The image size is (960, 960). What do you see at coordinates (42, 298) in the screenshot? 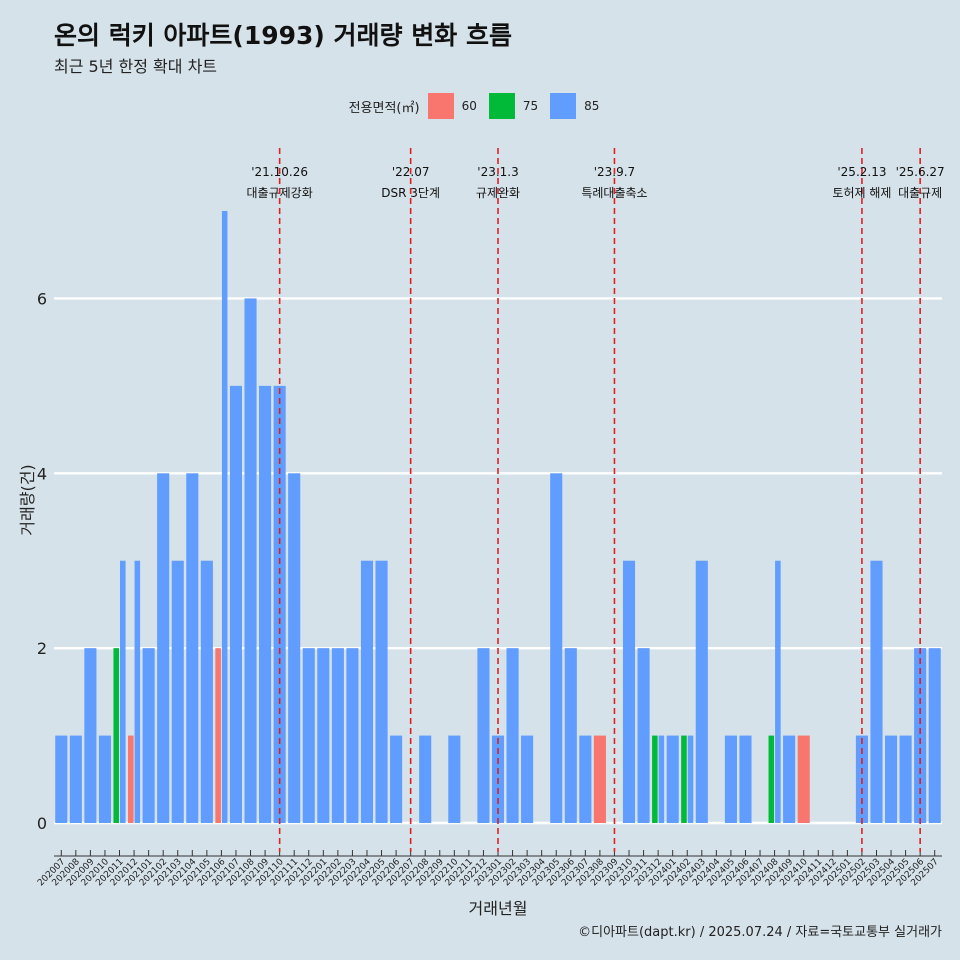
I see `y-tick-label: 6` at bounding box center [42, 298].